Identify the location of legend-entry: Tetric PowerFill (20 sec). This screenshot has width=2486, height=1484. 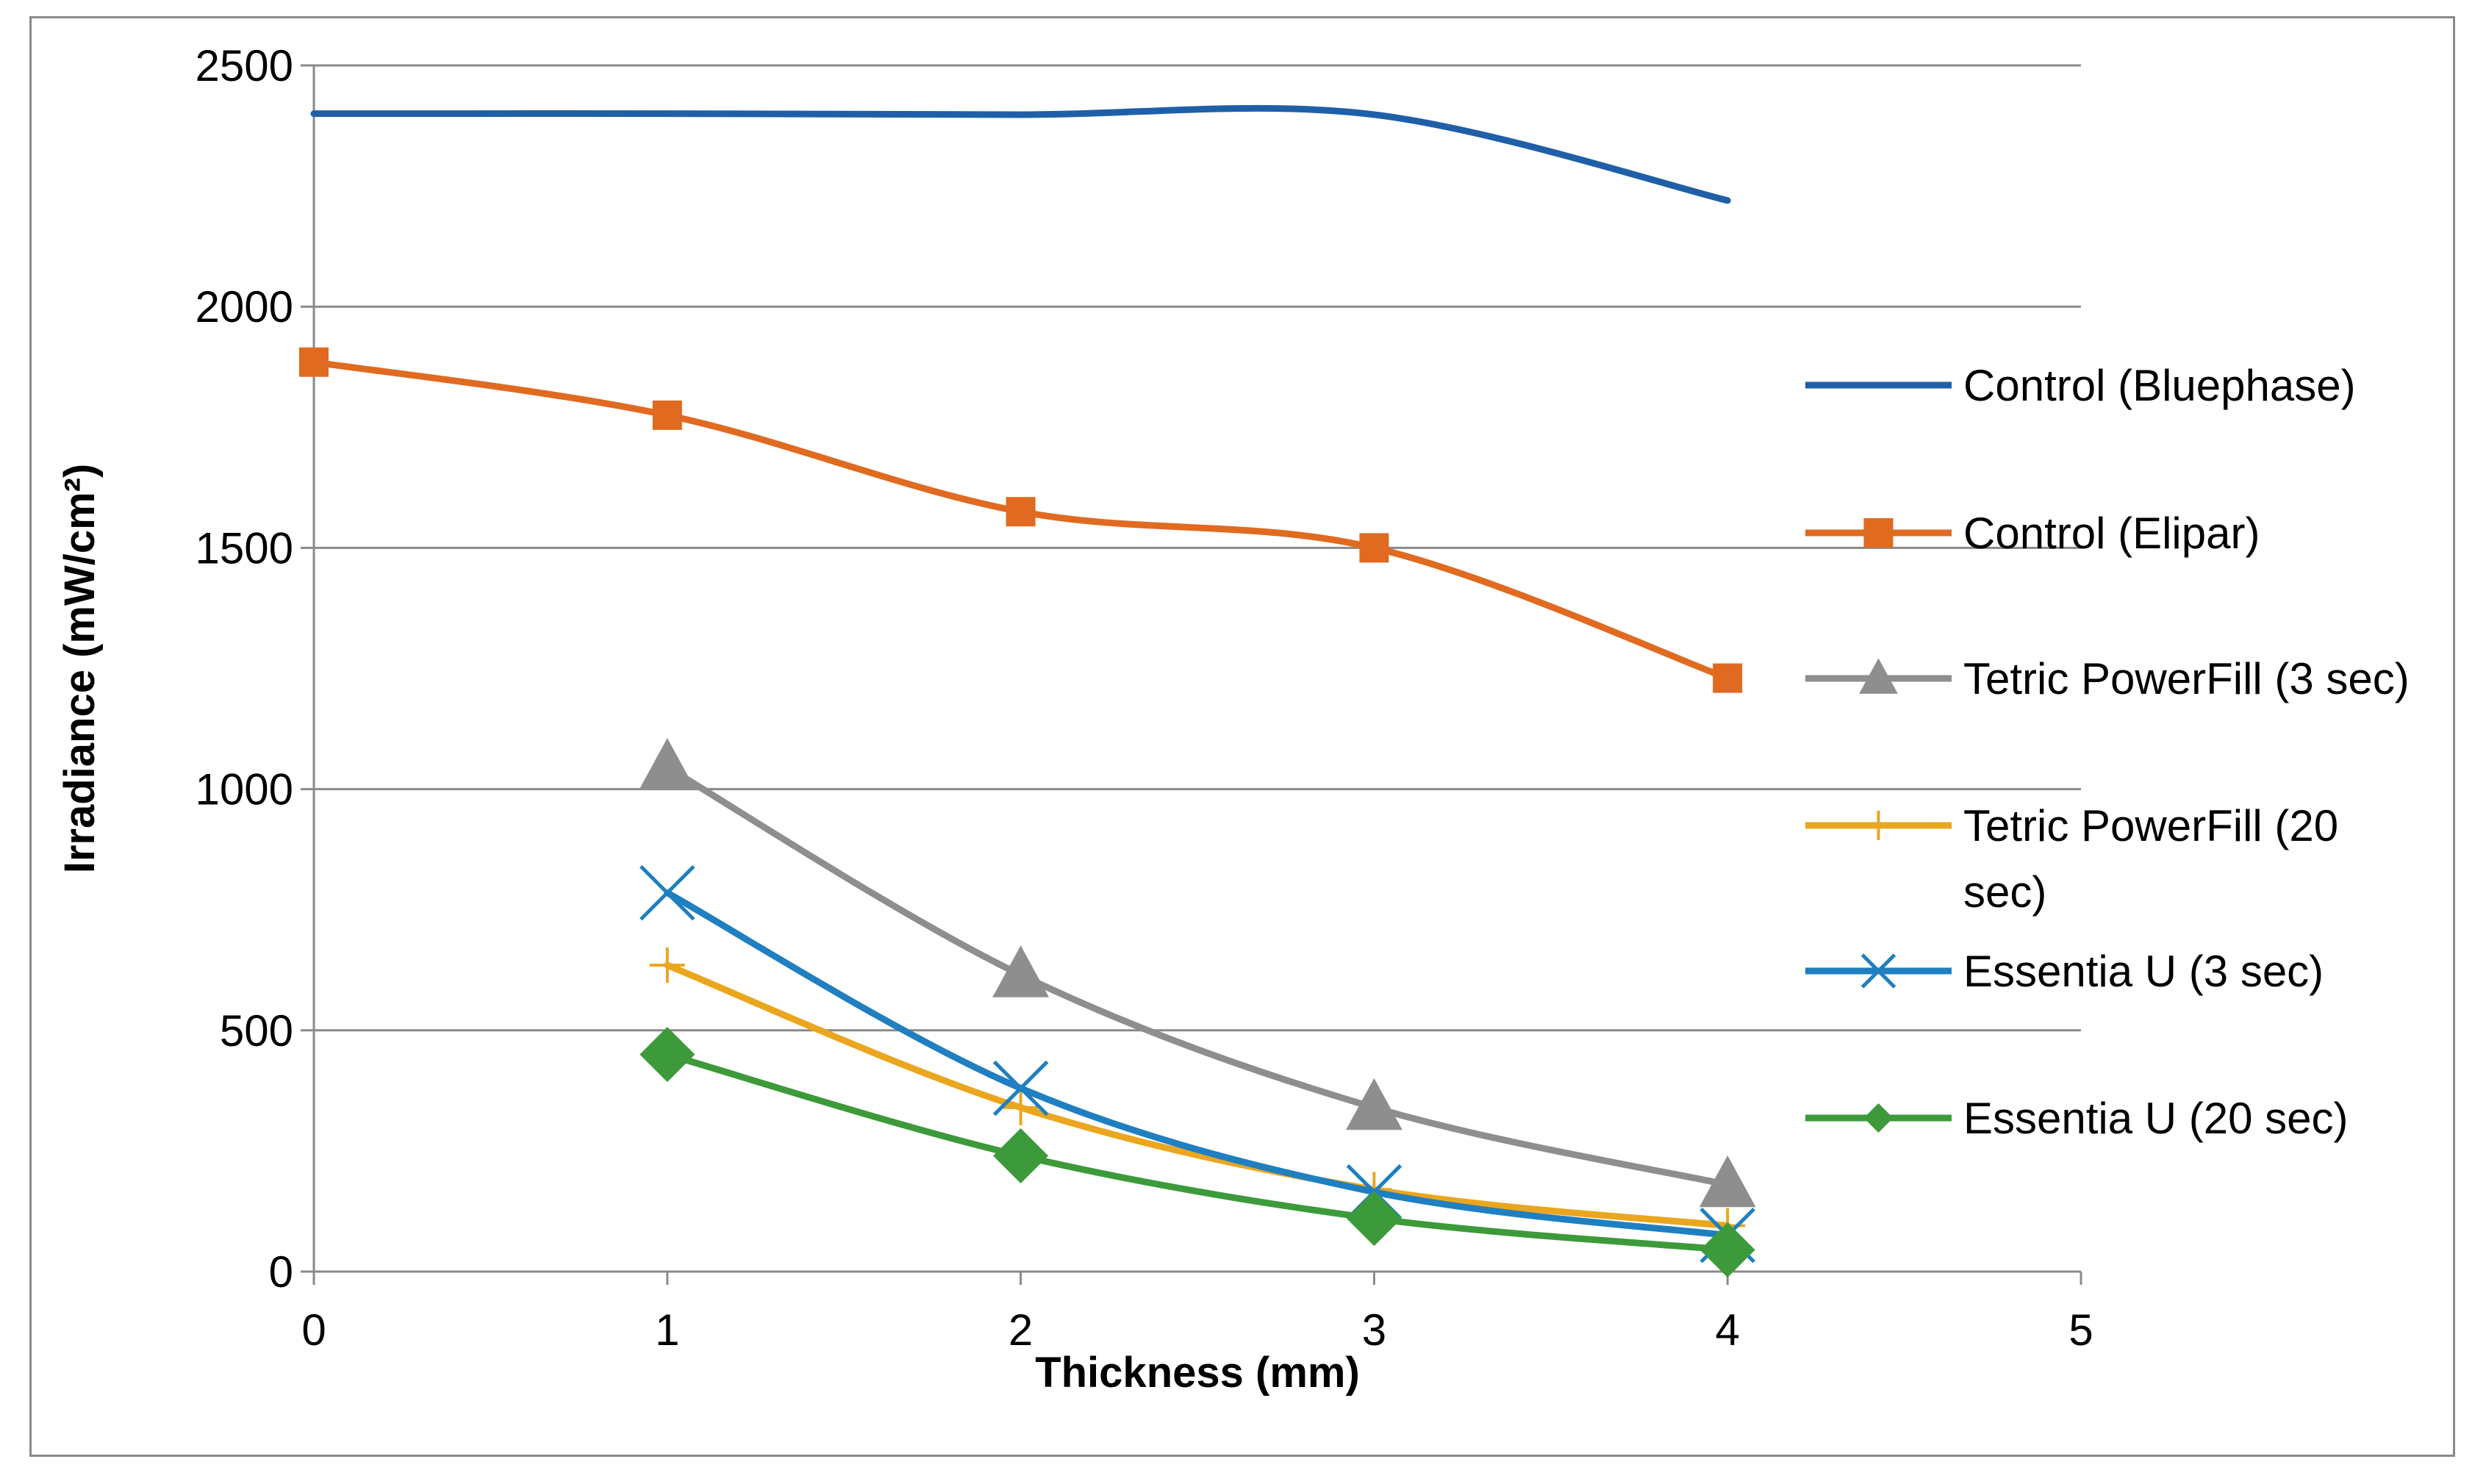
(2071, 859).